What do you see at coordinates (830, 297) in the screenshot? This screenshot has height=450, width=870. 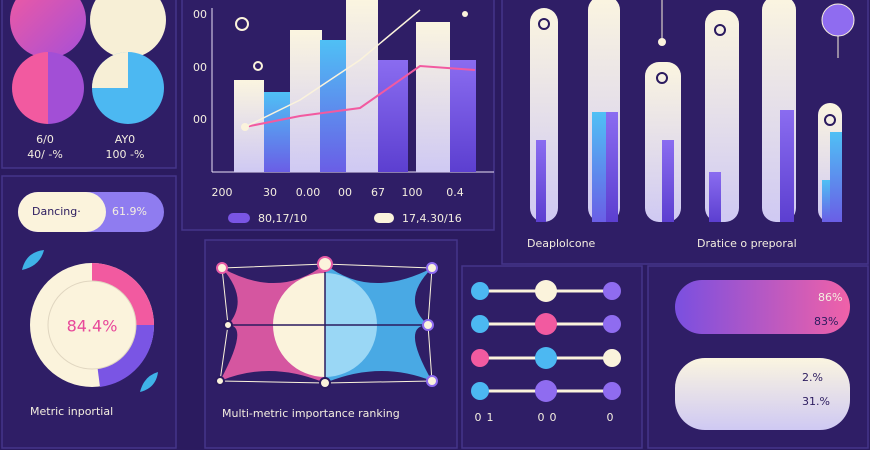 I see `card-value: 86%` at bounding box center [830, 297].